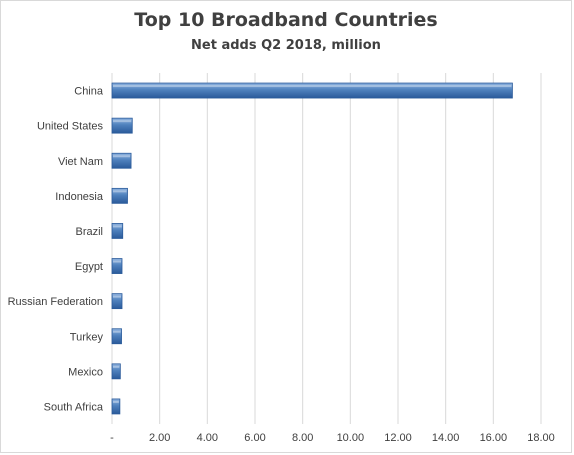  I want to click on category-label: China, so click(89, 92).